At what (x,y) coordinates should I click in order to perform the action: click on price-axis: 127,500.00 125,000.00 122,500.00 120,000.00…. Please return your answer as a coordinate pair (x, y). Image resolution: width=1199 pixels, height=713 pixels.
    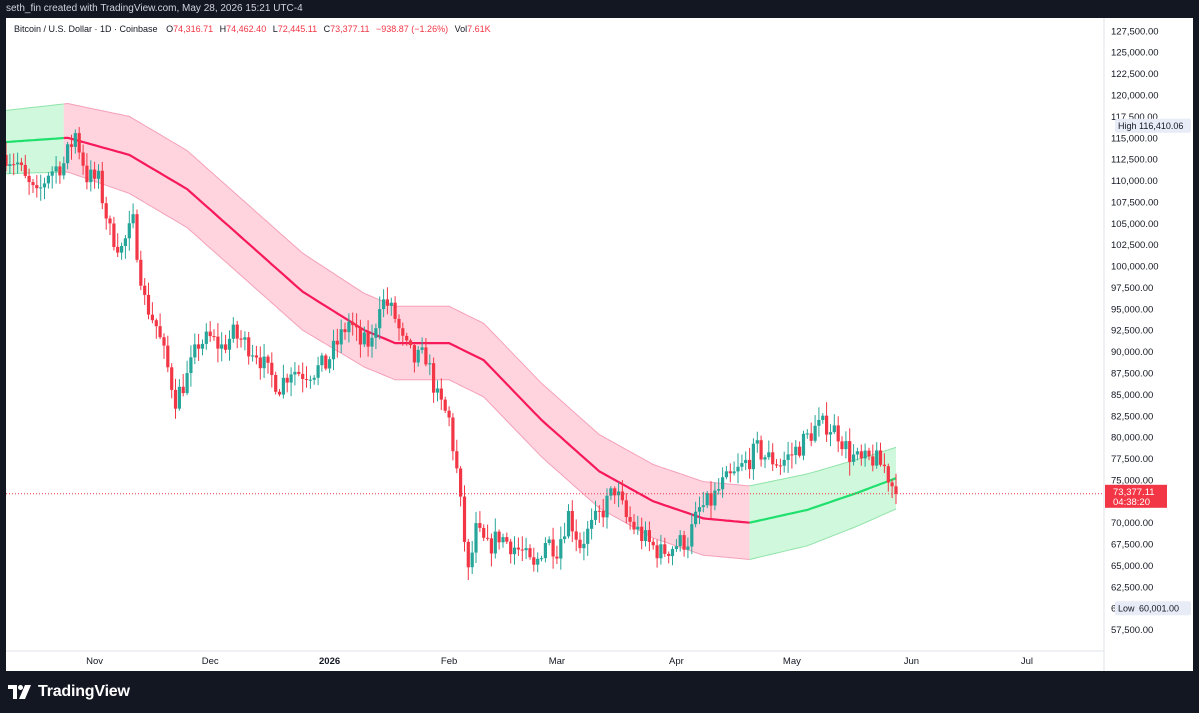
    Looking at the image, I should click on (1148, 331).